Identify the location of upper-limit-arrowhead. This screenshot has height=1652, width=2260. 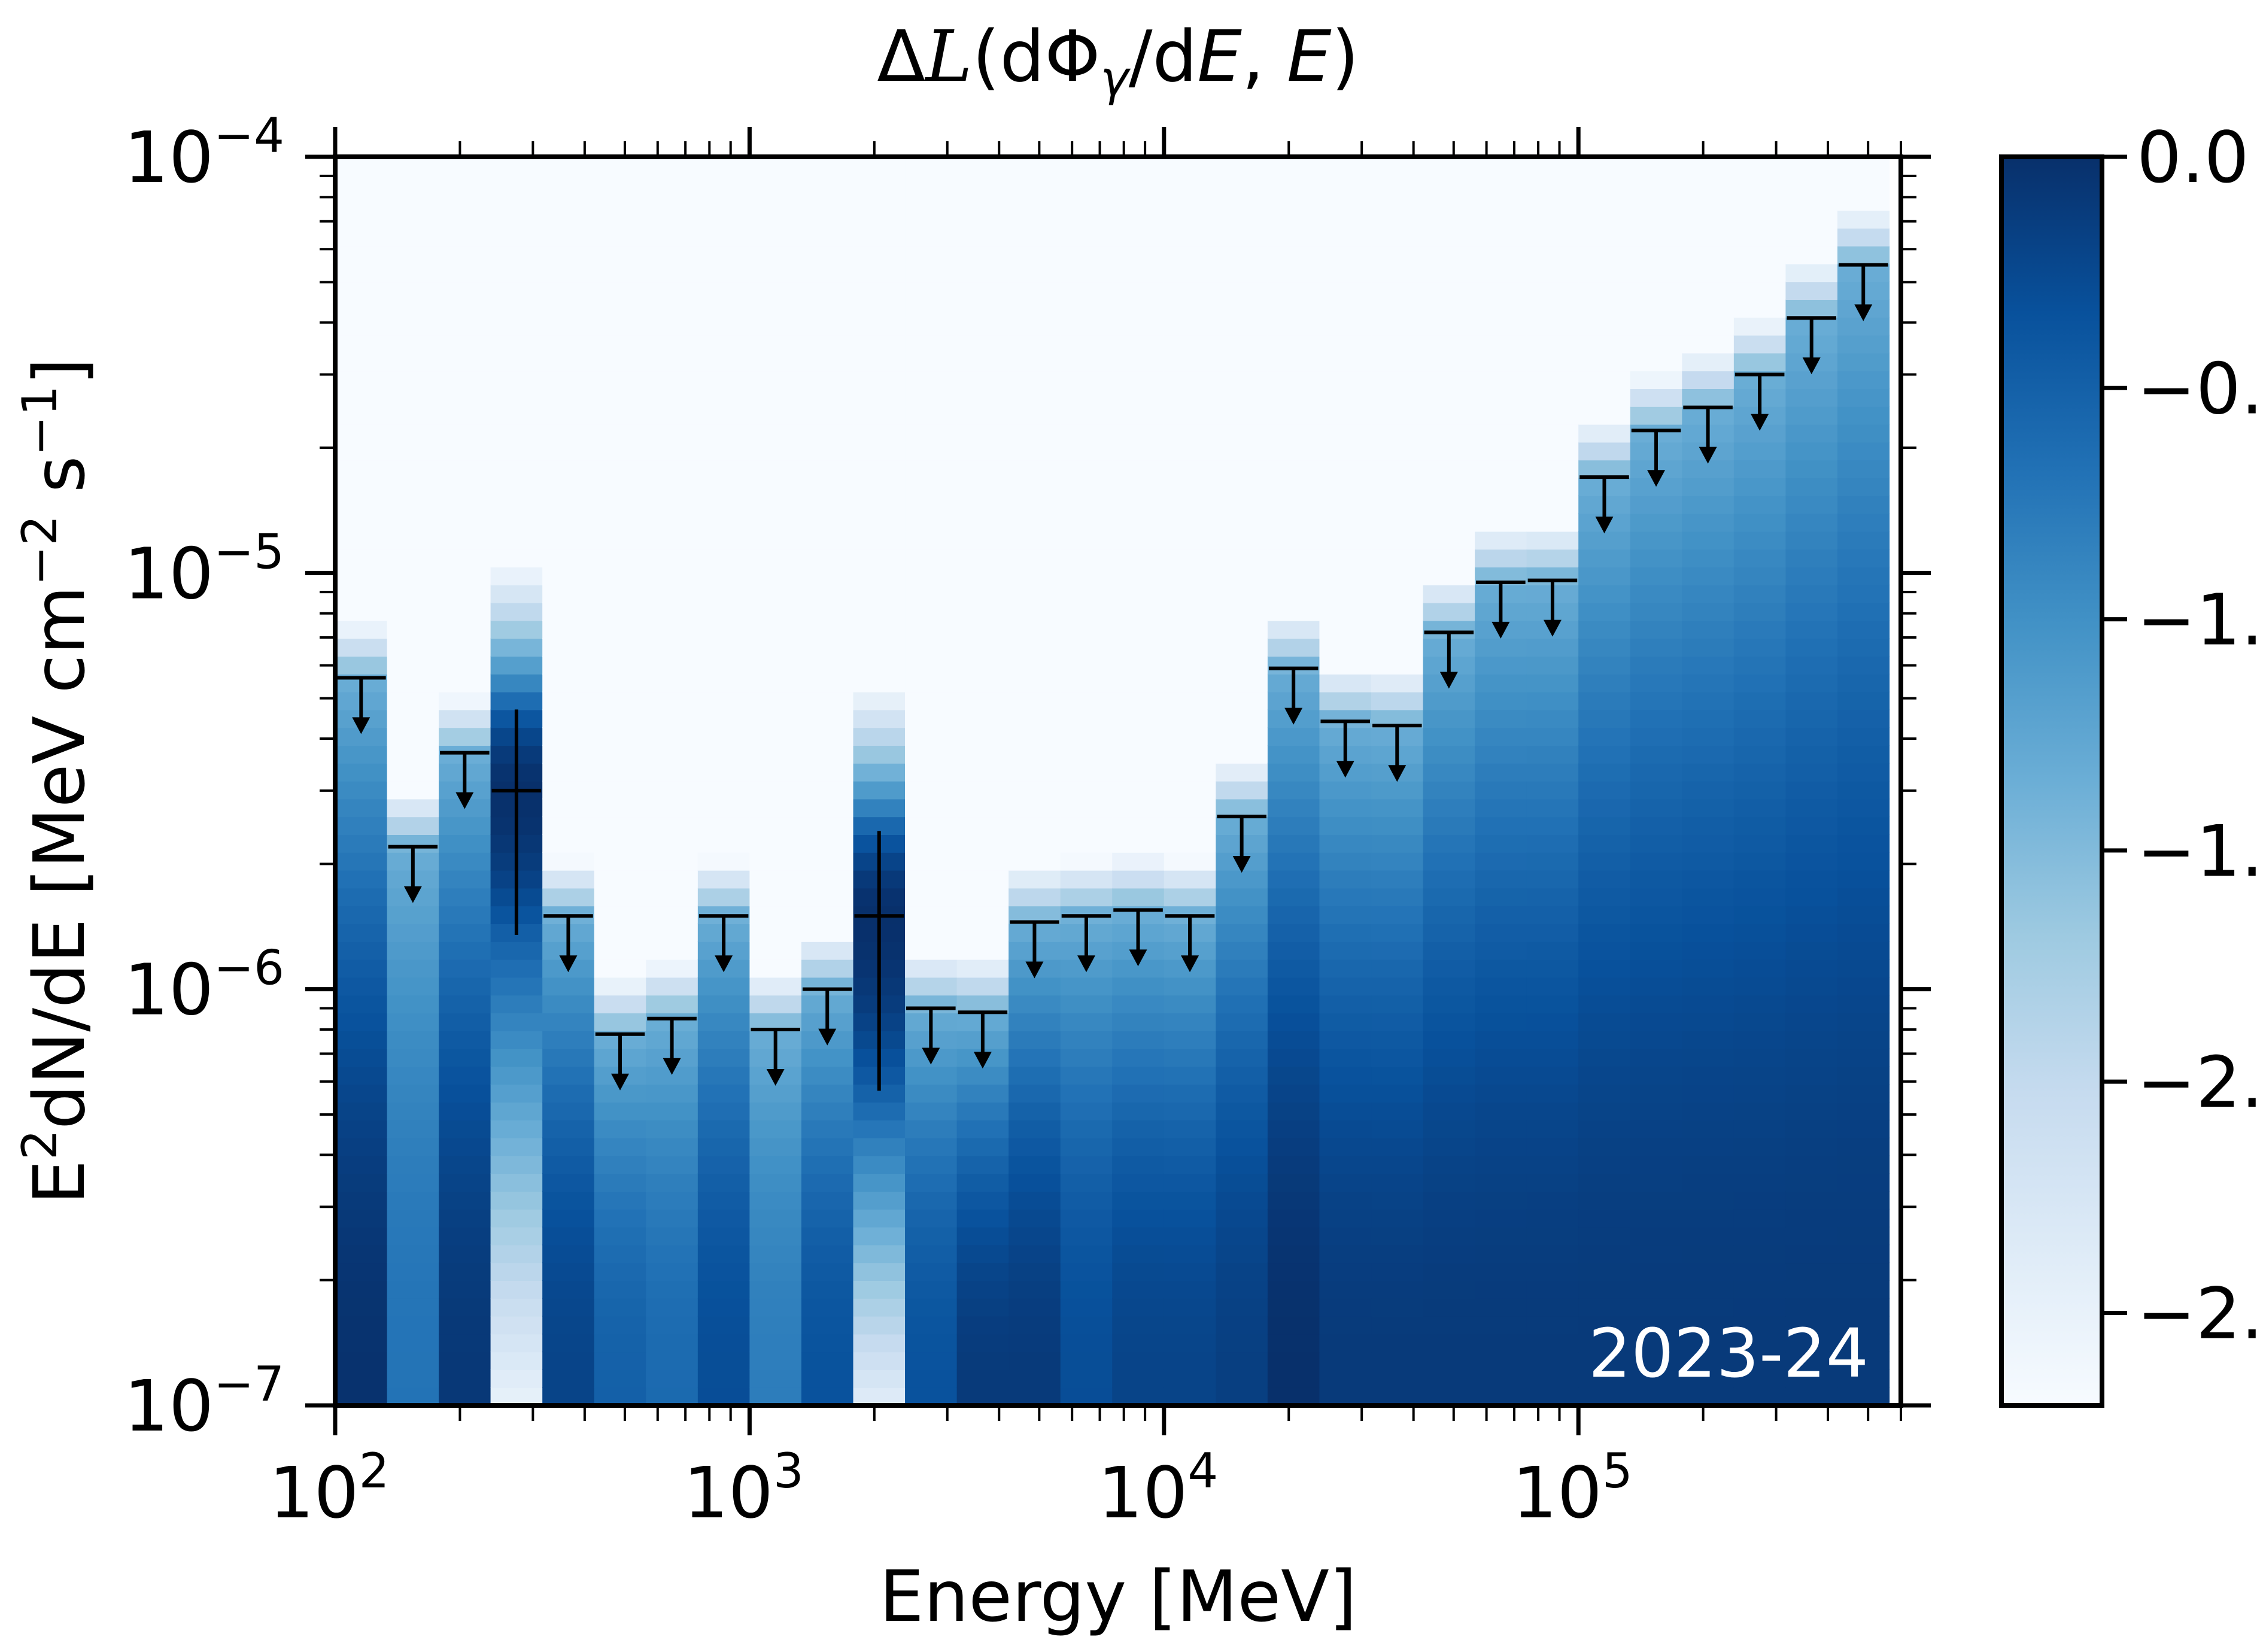
(1293, 716).